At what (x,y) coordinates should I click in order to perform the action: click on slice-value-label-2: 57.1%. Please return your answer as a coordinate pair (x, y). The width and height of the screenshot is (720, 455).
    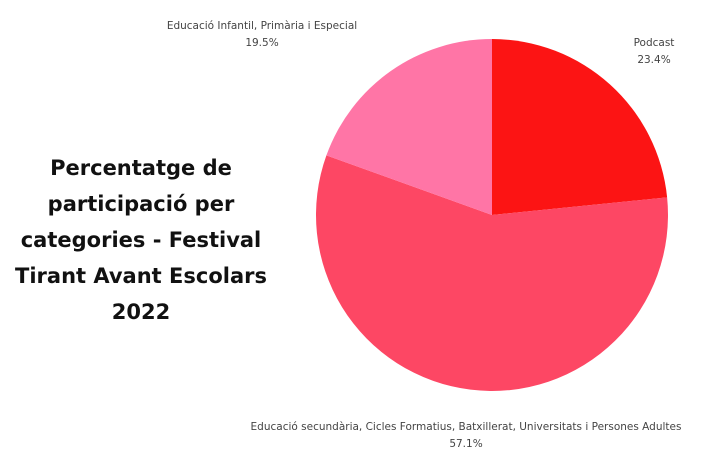
    Looking at the image, I should click on (465, 444).